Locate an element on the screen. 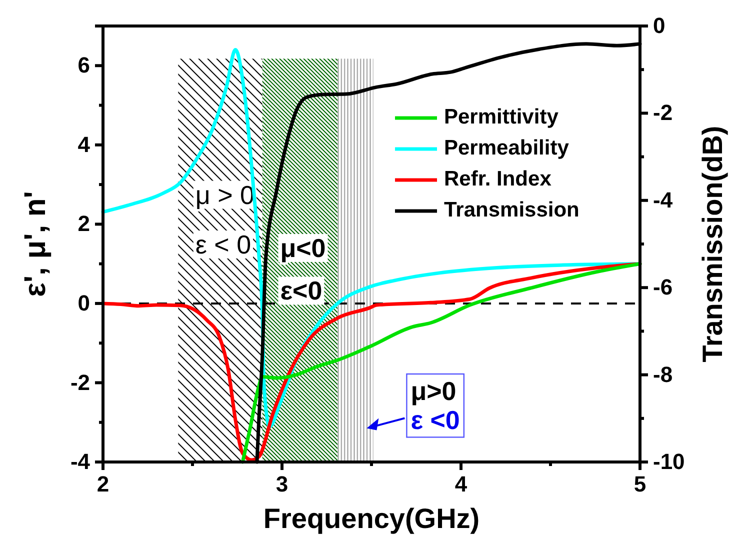  y-tick-label: -4 is located at coordinates (80, 461).